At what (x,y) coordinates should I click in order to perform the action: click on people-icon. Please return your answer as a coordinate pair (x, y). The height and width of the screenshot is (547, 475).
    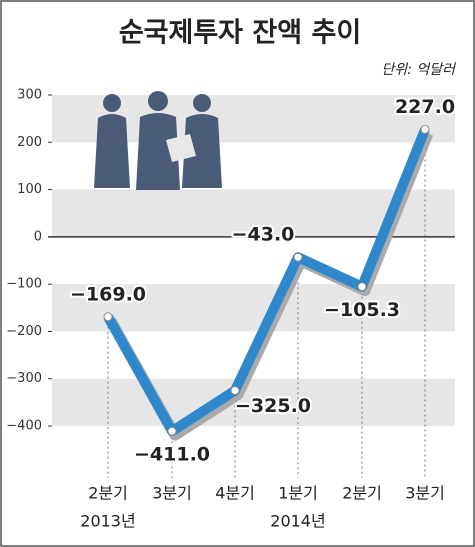
    Looking at the image, I should click on (158, 140).